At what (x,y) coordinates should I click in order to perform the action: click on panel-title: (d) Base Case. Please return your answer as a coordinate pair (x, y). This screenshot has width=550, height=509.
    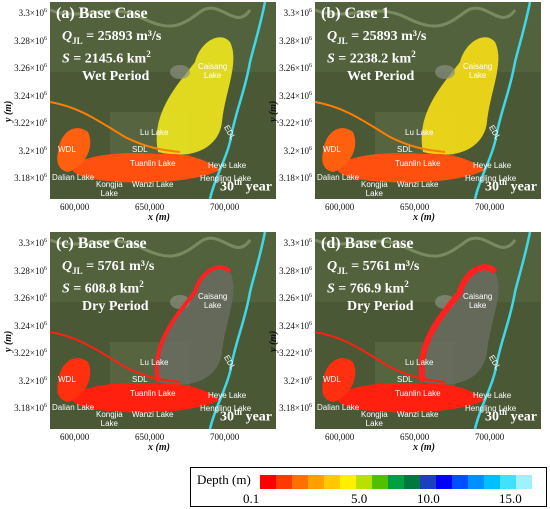
    Looking at the image, I should click on (367, 243).